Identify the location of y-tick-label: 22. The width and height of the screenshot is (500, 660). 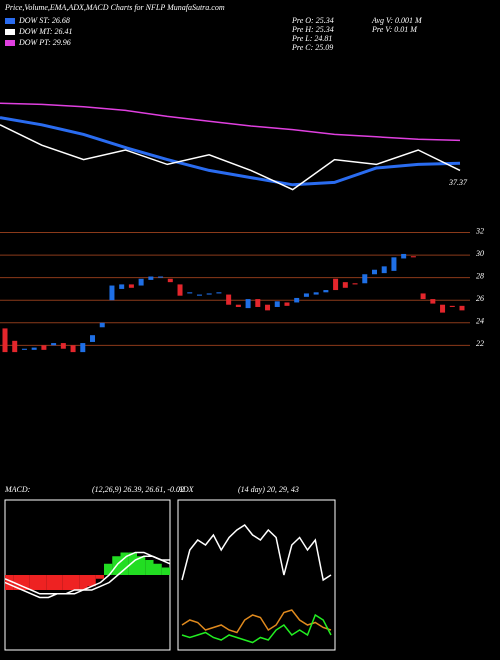
(480, 343).